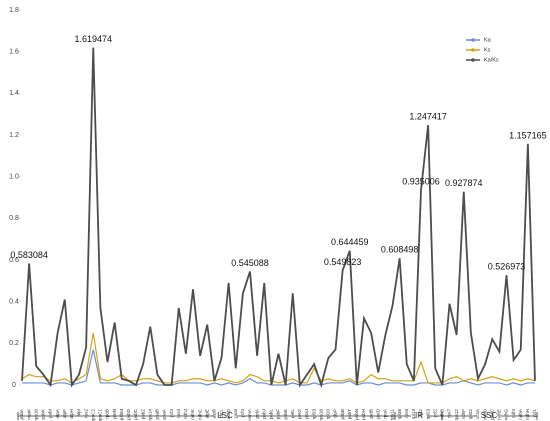 The image size is (550, 421). I want to click on x-tick-label: rbcL, so click(221, 413).